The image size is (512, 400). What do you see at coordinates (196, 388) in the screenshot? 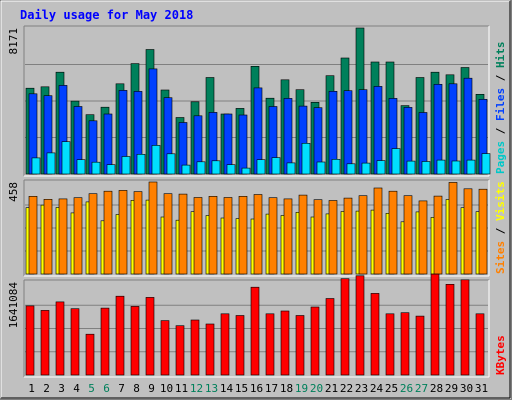
I see `x-tick-label-day-12: 12` at bounding box center [196, 388].